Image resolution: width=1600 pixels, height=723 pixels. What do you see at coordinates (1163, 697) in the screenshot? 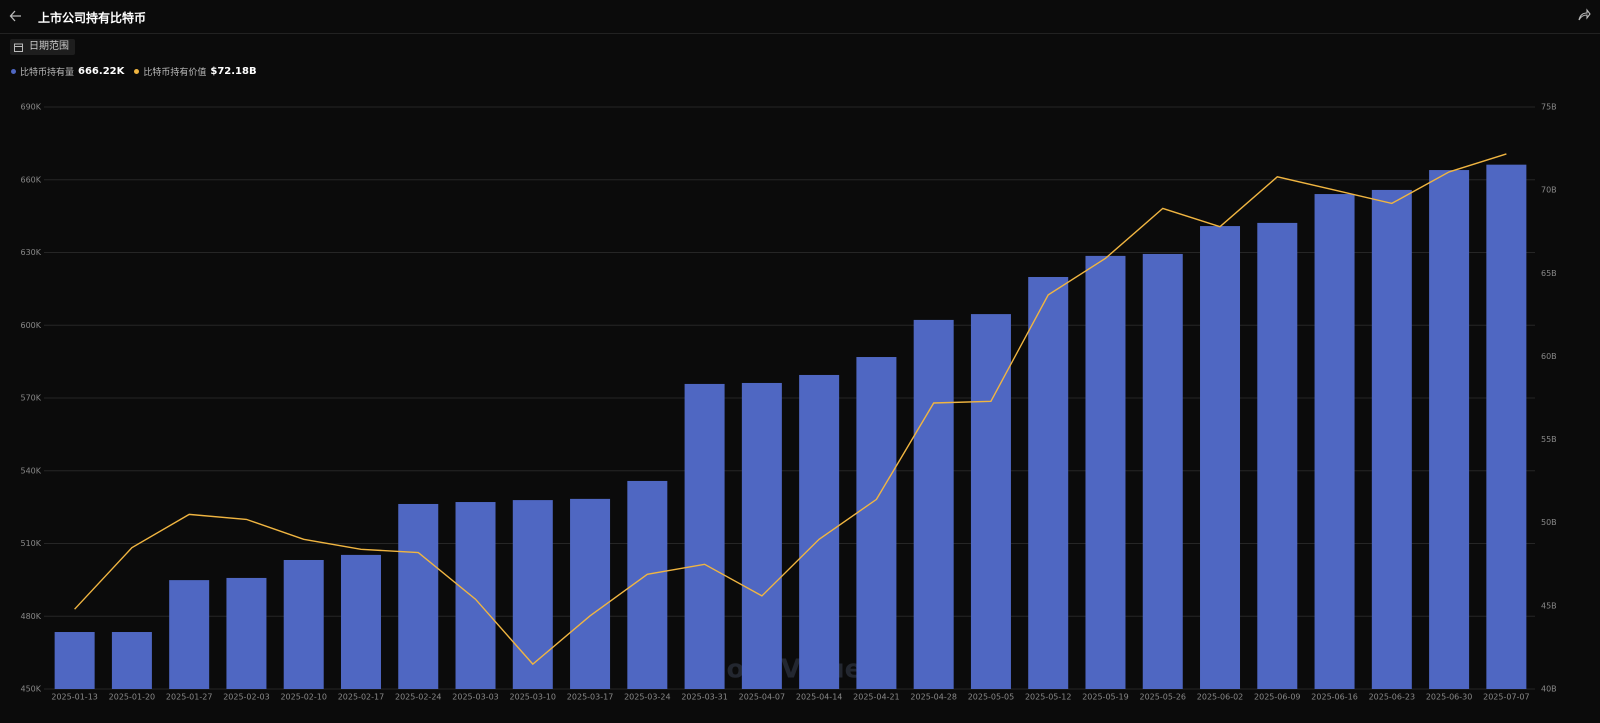
I see `x-tick-label: 2025-05-26` at bounding box center [1163, 697].